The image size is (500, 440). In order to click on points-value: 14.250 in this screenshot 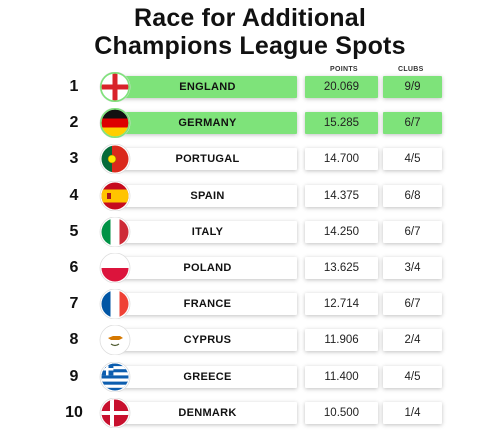, I will do `click(341, 231)`.